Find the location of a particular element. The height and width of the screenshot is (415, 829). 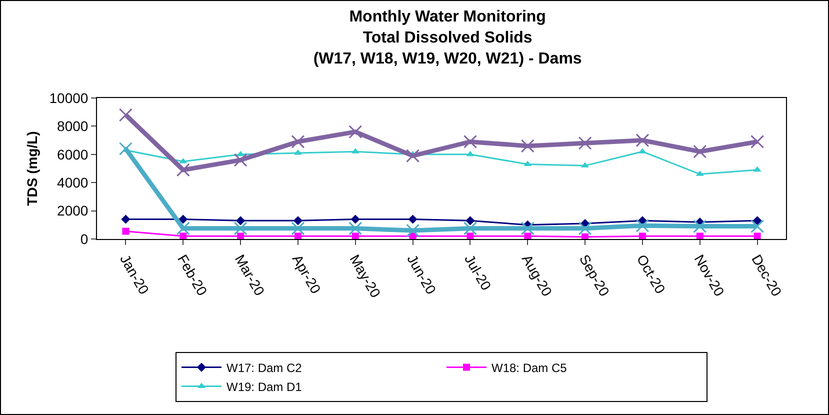

y-tick-label: 8000 is located at coordinates (72, 126).